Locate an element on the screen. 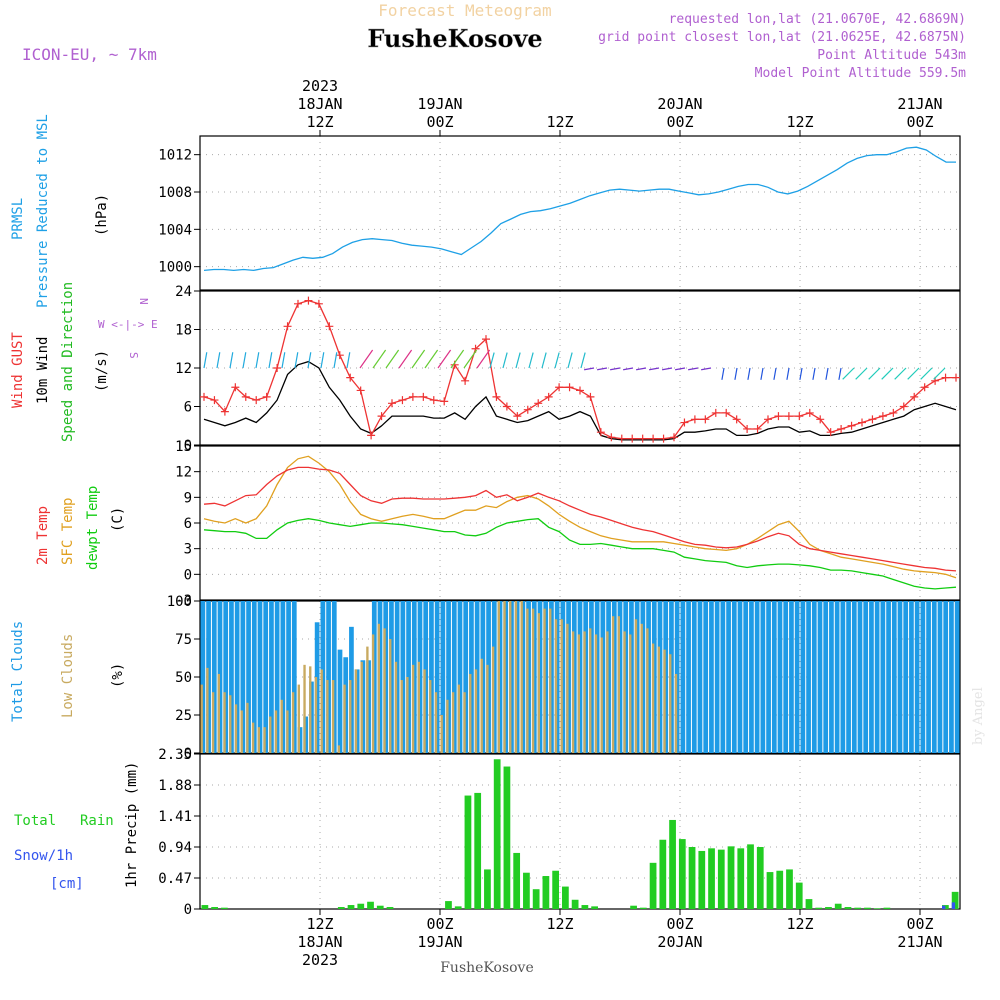  meteogram-title: Forecast Meteogram is located at coordinates (464, 10).